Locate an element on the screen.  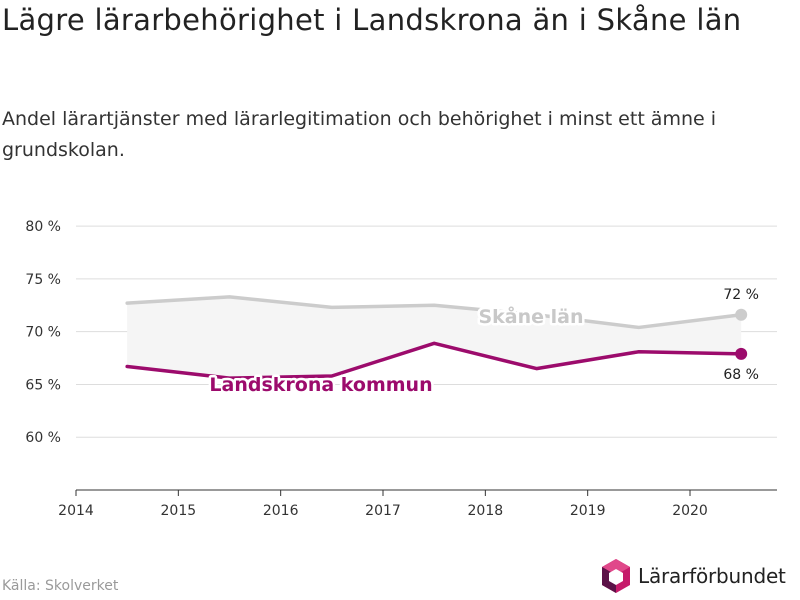
lararforbundet-logo: Lärarförbundet is located at coordinates (693, 576).